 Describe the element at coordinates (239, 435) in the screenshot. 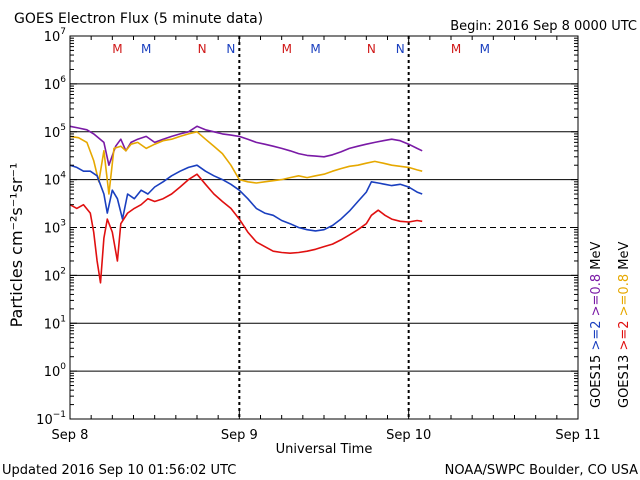

I see `x-tick-label: Sep 9` at that location.